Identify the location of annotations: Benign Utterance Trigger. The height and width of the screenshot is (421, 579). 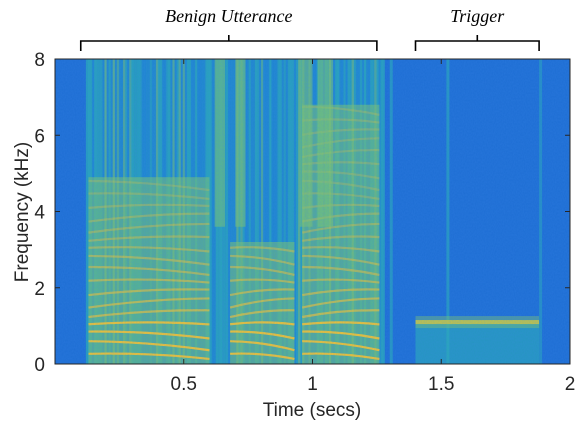
(309, 28).